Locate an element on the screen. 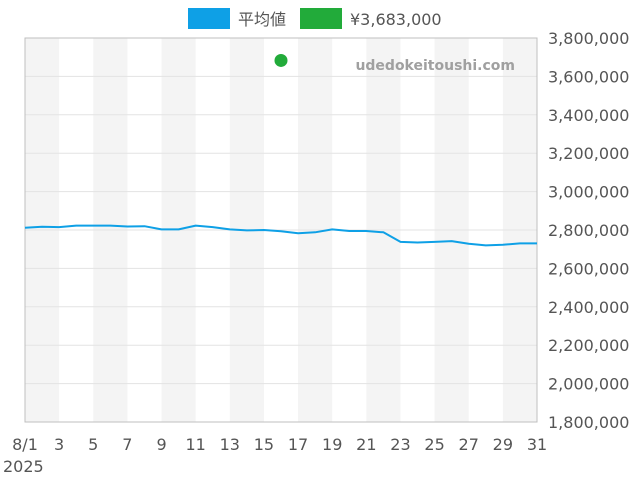 The height and width of the screenshot is (480, 640). y-tick-label: 3,200,000 is located at coordinates (588, 153).